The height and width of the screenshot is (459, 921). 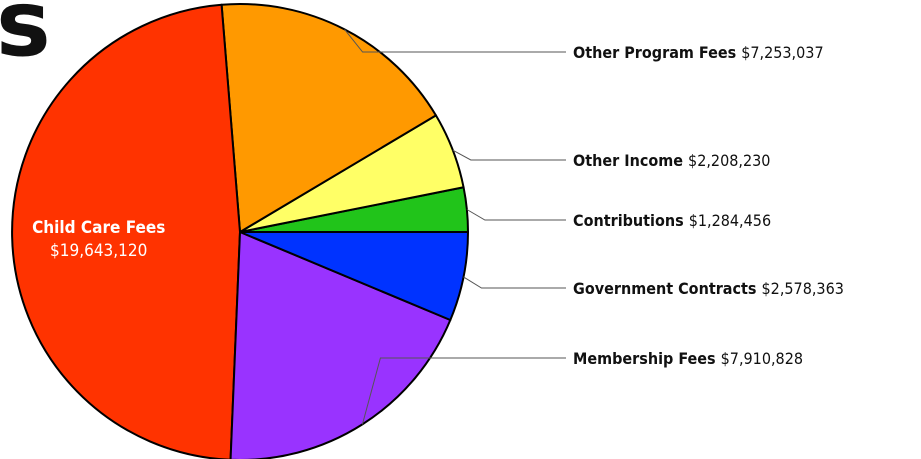 I want to click on slice-label-child-care-fees: Child Care Fees, so click(x=98, y=228).